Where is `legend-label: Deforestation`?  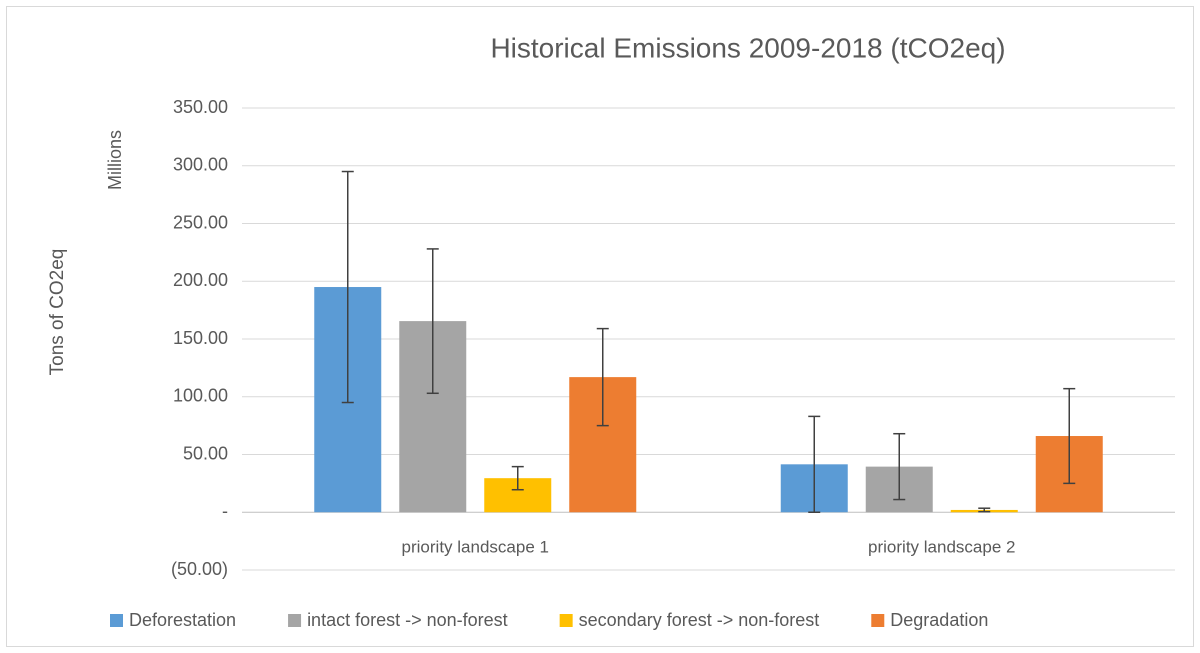 legend-label: Deforestation is located at coordinates (182, 620).